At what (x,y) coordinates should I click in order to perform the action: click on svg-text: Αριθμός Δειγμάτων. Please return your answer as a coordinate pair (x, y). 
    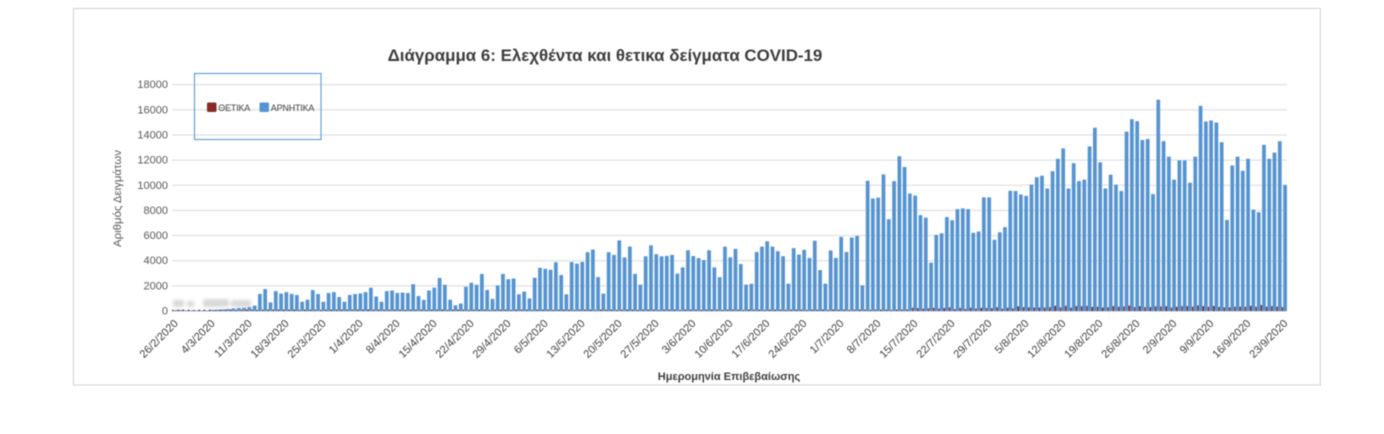
    Looking at the image, I should click on (118, 198).